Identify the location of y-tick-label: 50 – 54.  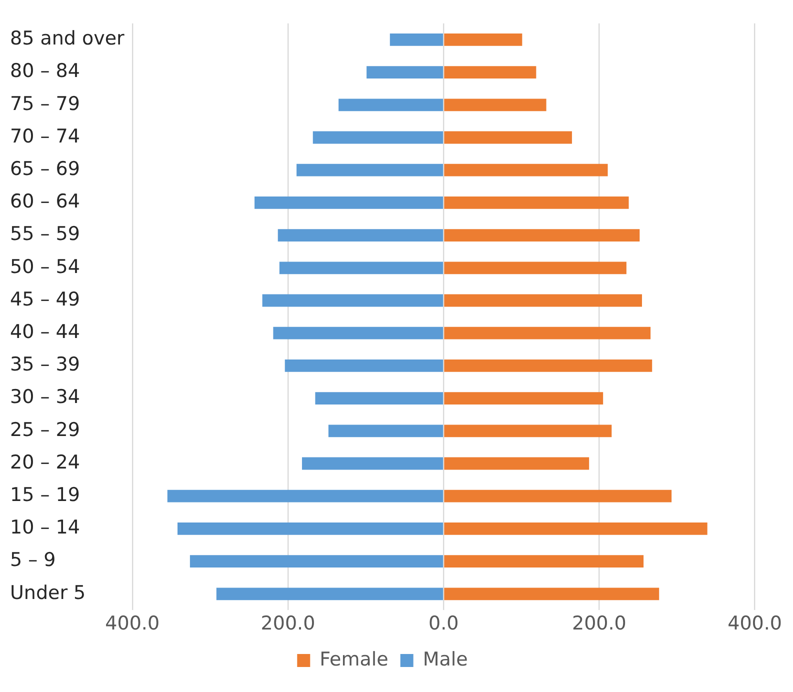
(45, 267).